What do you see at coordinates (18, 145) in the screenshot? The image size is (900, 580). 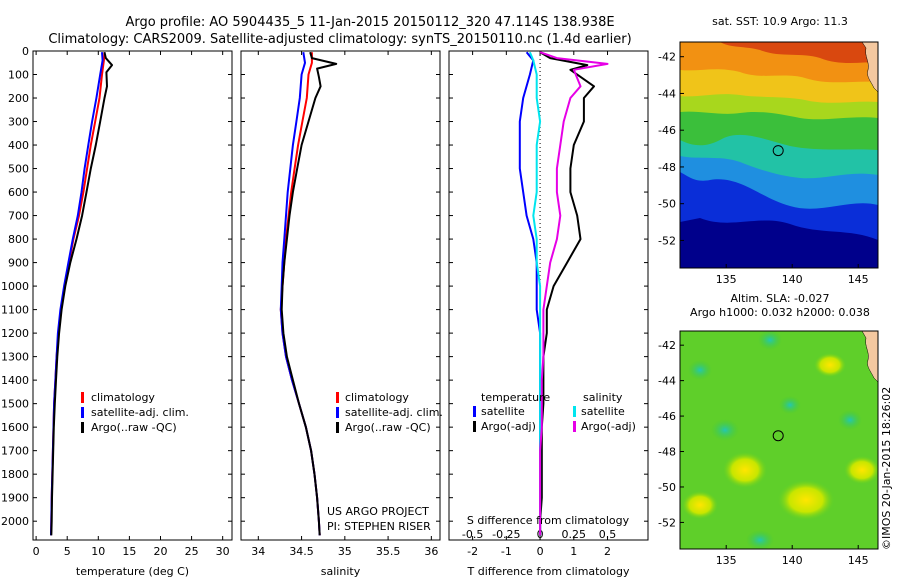 I see `y-tick-label: 400` at bounding box center [18, 145].